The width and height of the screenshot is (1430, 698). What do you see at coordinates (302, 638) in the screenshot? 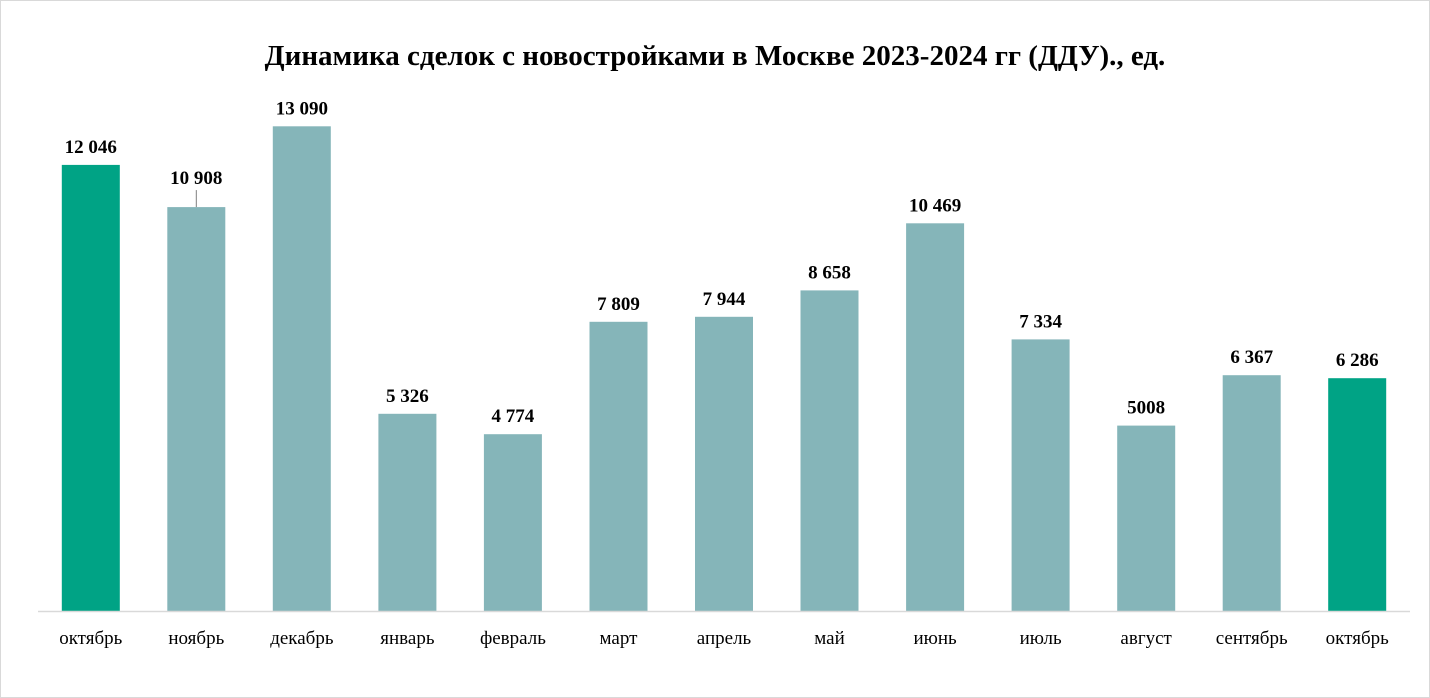
I see `x-tick-label-2: декабрь` at bounding box center [302, 638].